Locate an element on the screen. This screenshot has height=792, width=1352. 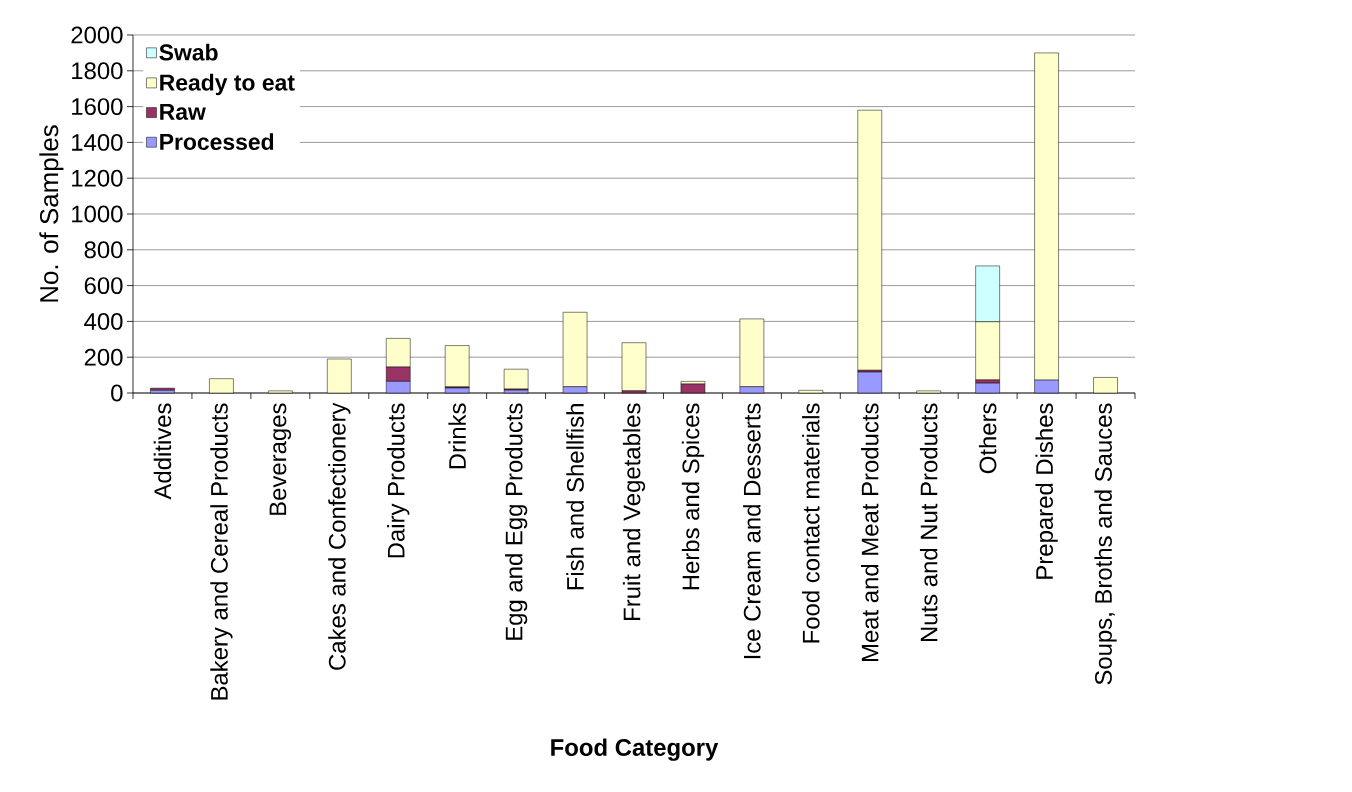
y-tick-label: 1000 is located at coordinates (97, 214).